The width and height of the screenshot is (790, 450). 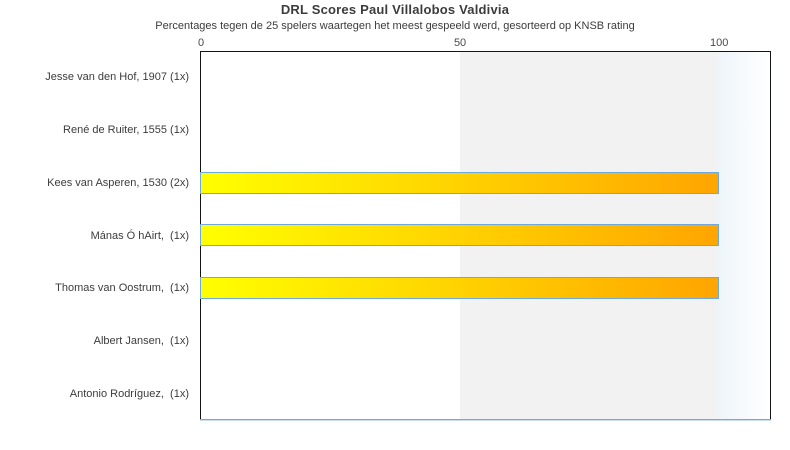 What do you see at coordinates (484, 43) in the screenshot?
I see `x-axis: 0 50 100` at bounding box center [484, 43].